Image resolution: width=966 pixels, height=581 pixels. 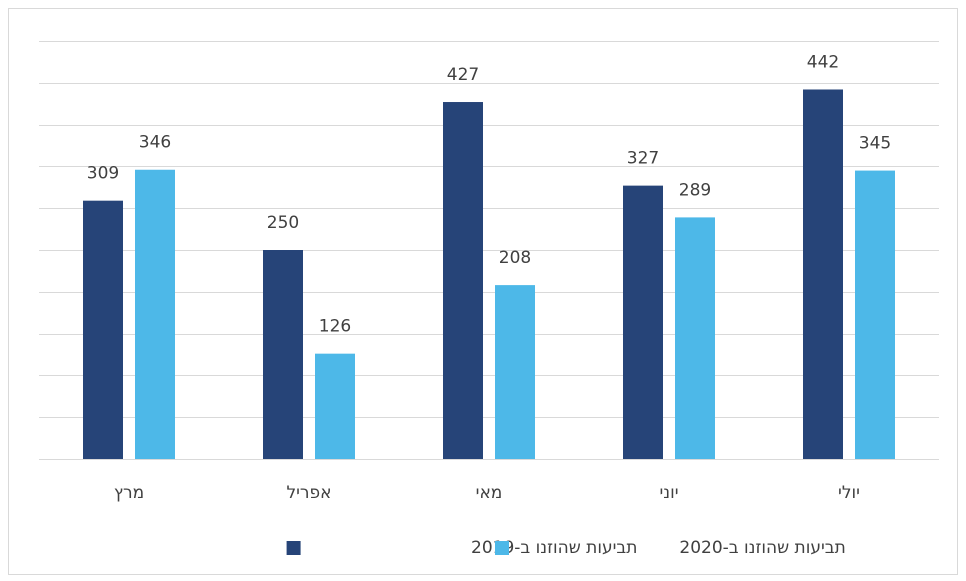 I want to click on data-label: 345, so click(x=875, y=144).